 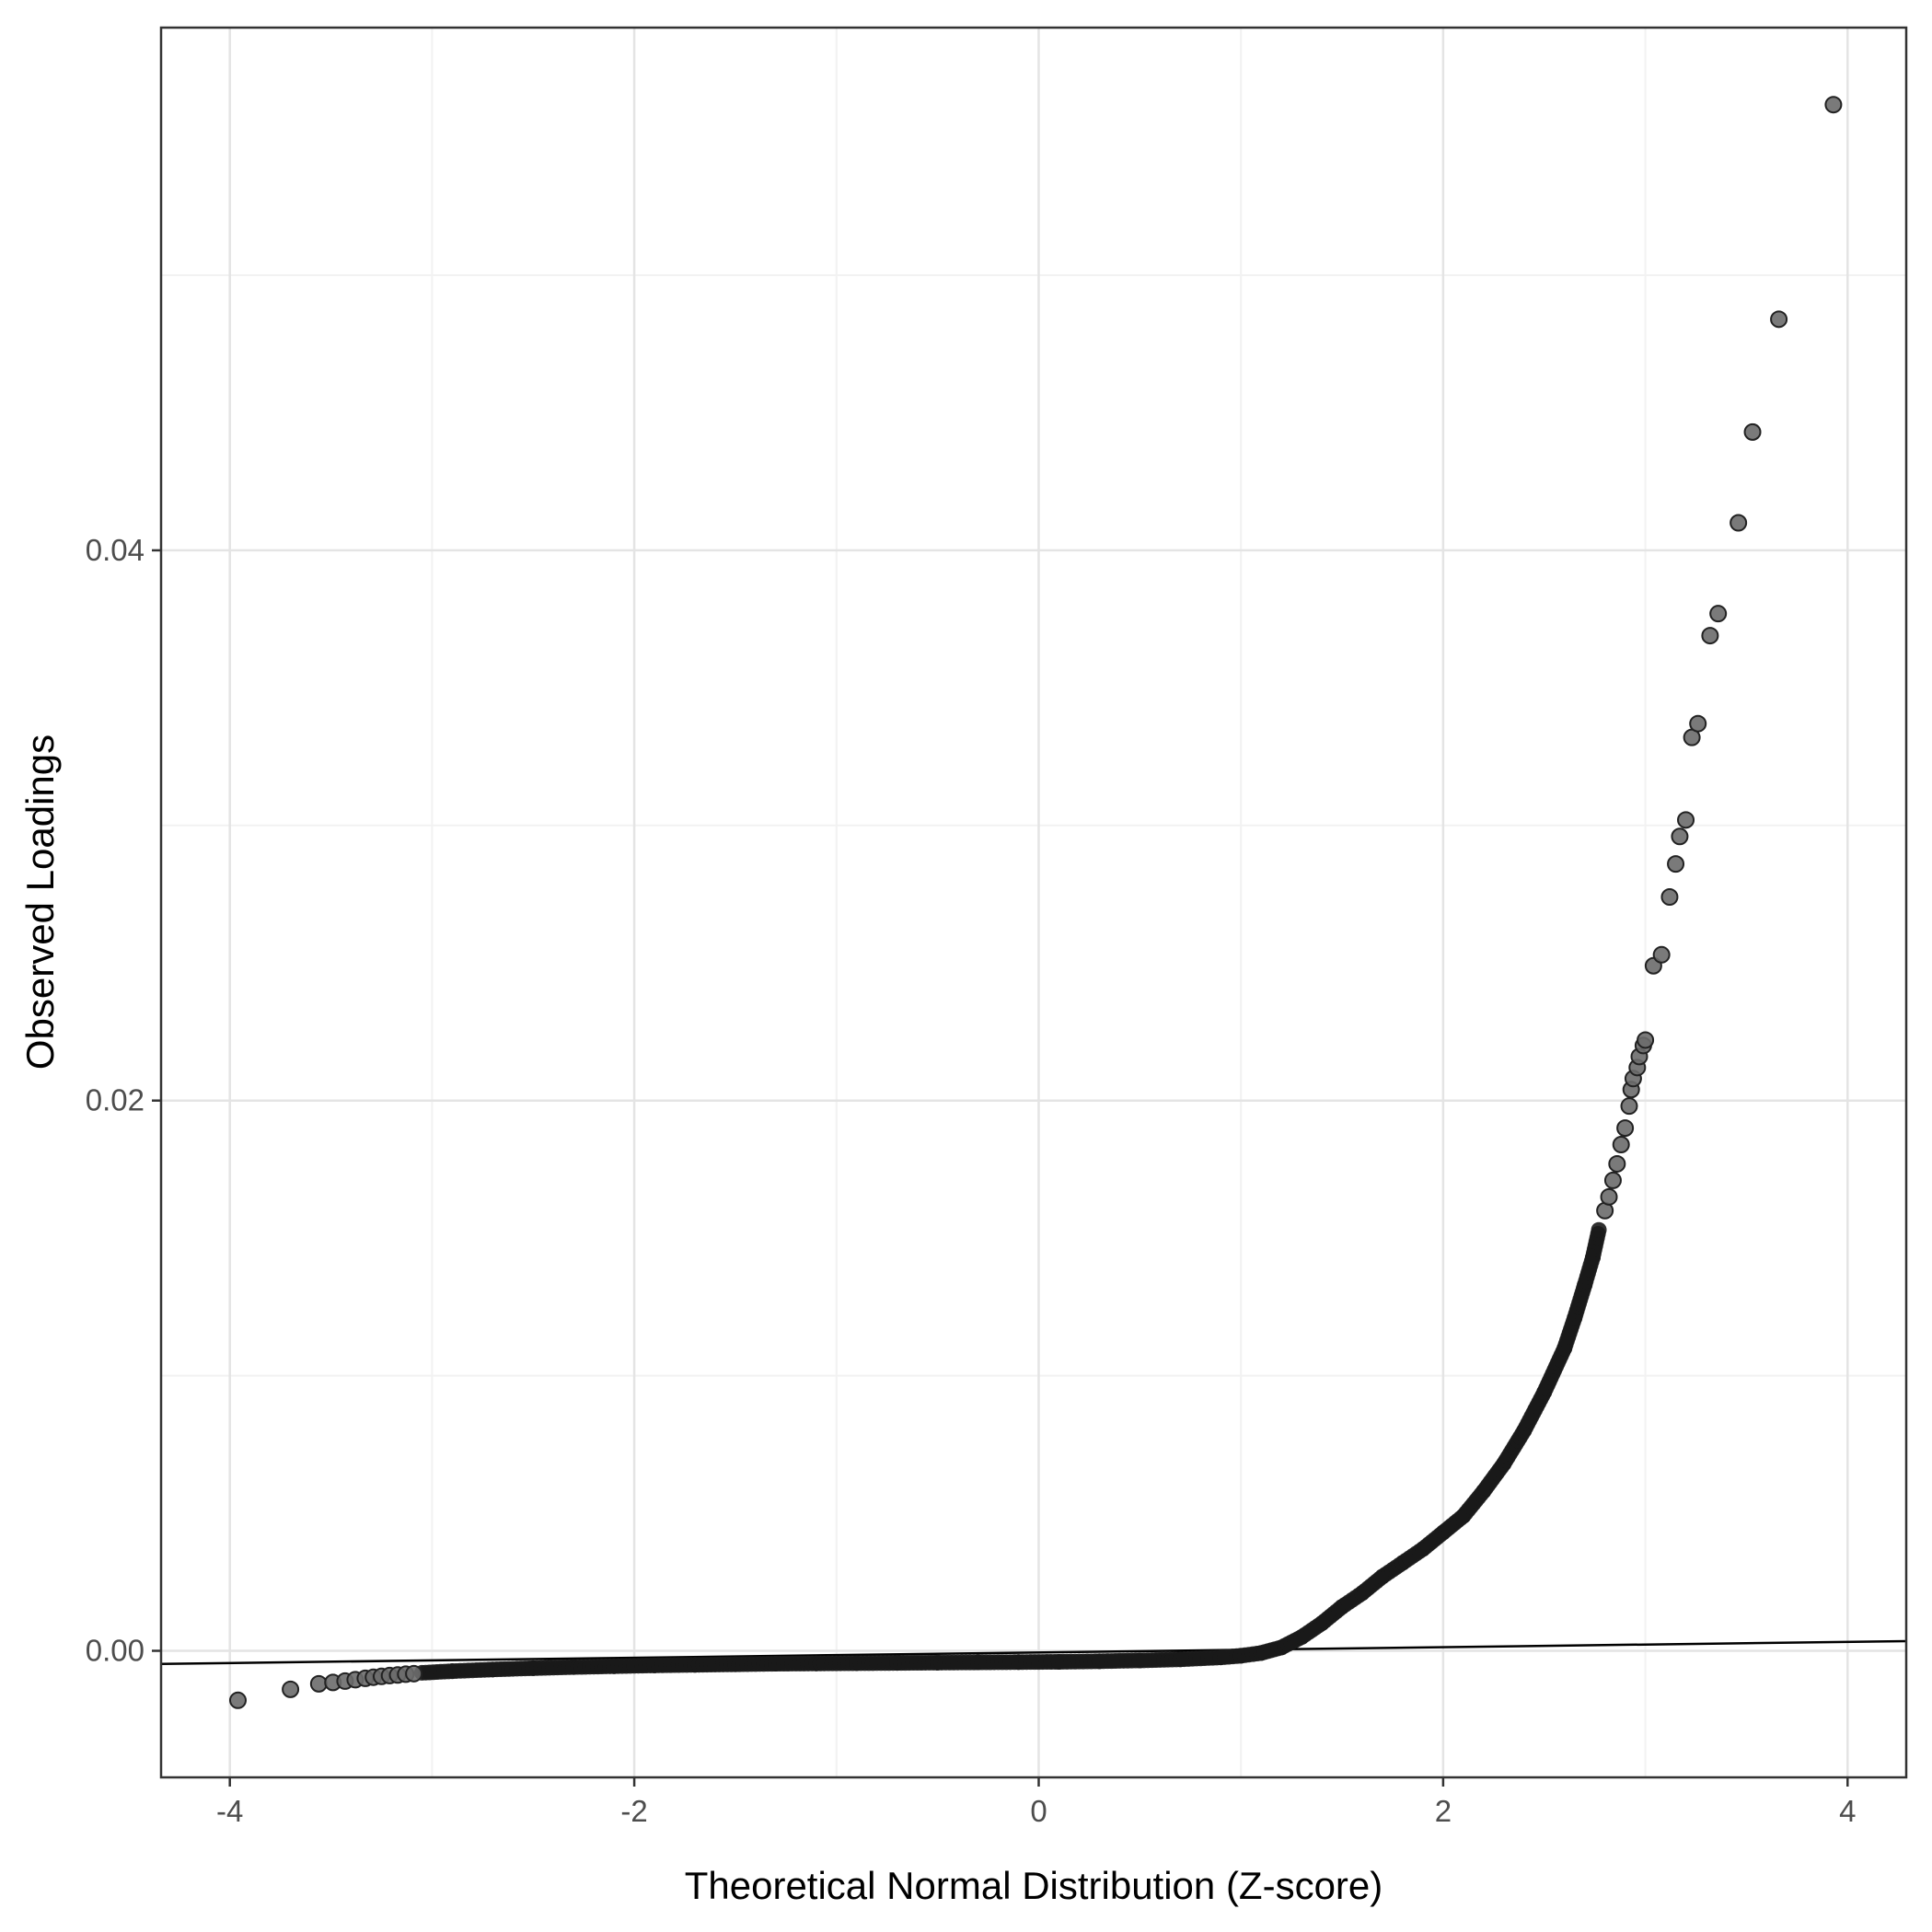 I want to click on y-tick-labels: 0.00 0.02 0.04, so click(x=116, y=1101).